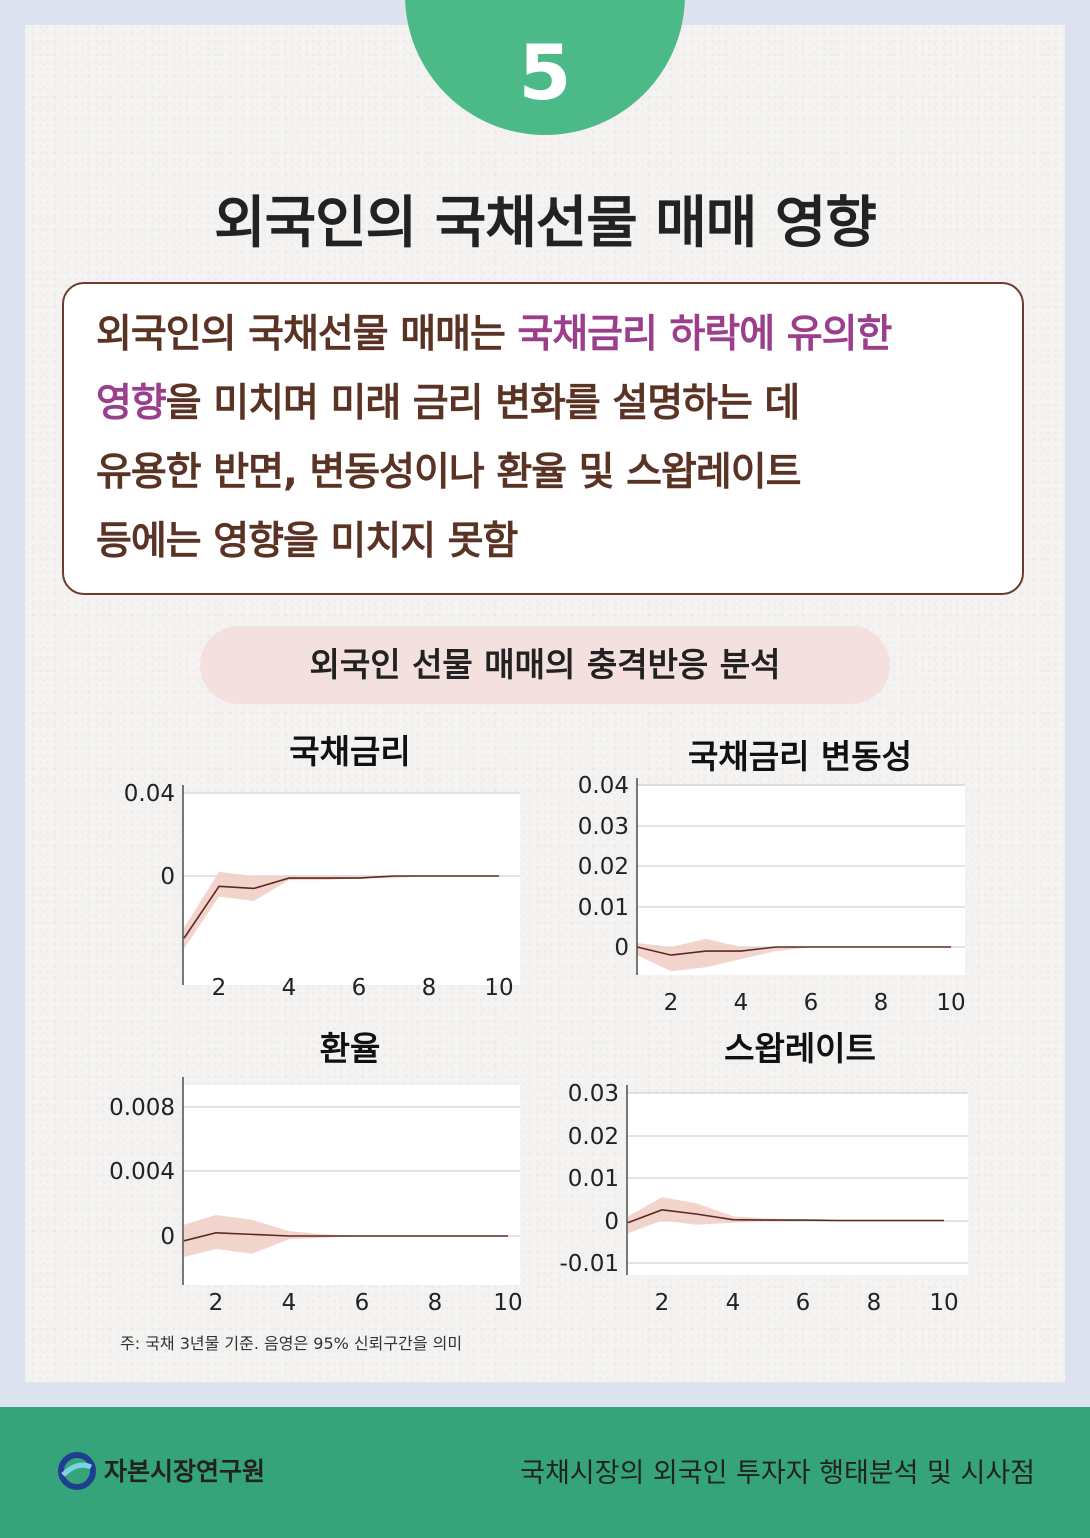 The image size is (1090, 1538). What do you see at coordinates (545, 72) in the screenshot?
I see `badge-number: 5` at bounding box center [545, 72].